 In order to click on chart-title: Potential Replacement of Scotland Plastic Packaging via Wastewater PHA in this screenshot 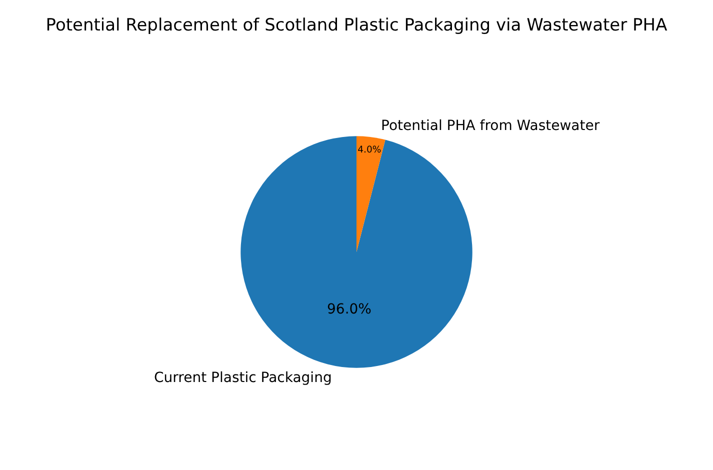, I will do `click(357, 26)`.